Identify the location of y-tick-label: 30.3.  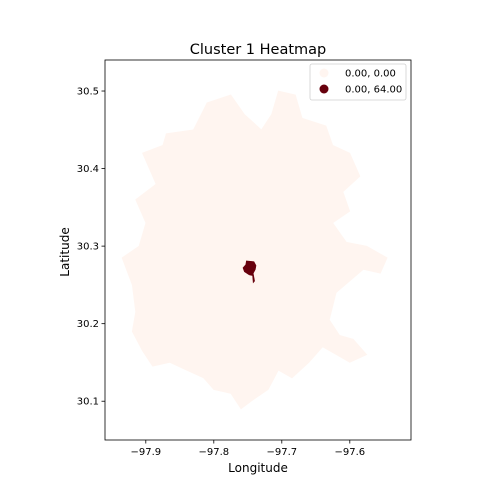
(88, 247).